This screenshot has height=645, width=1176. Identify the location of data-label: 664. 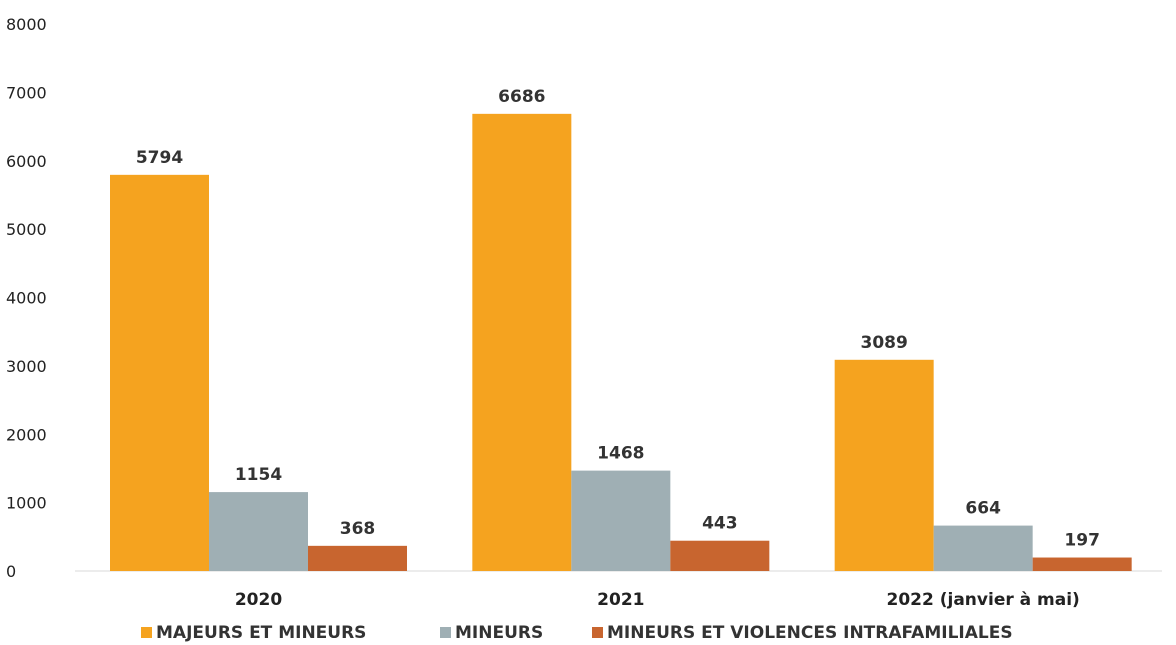
(983, 509).